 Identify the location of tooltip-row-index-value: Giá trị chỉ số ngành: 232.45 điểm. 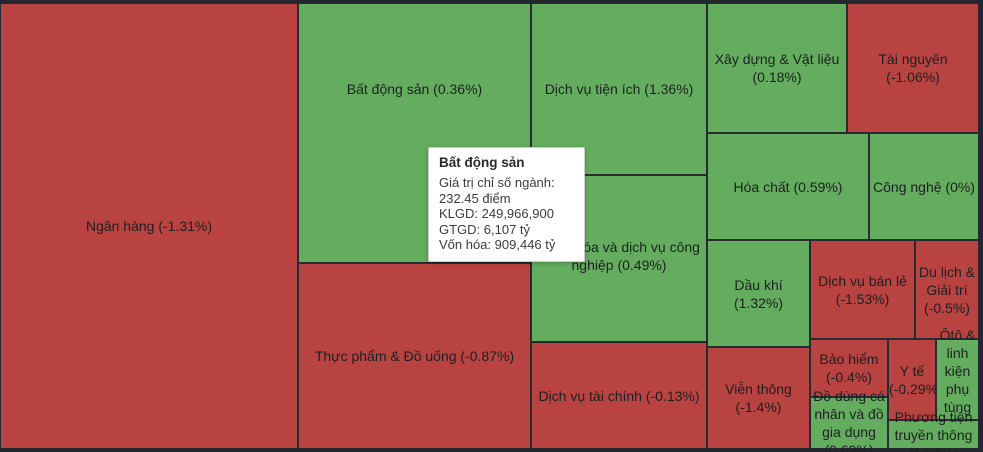
(497, 190).